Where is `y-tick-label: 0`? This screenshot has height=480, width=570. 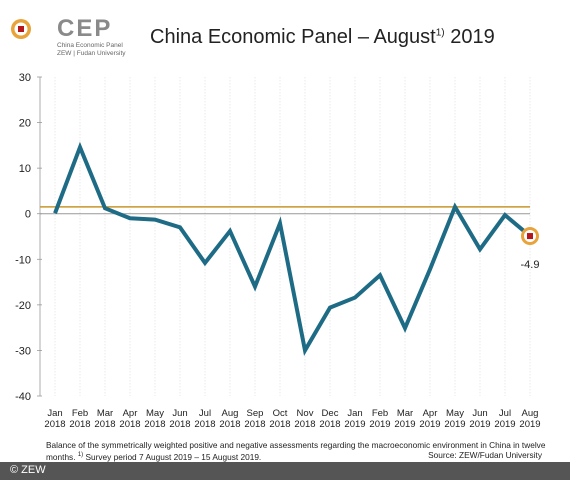
y-tick-label: 0 is located at coordinates (28, 215).